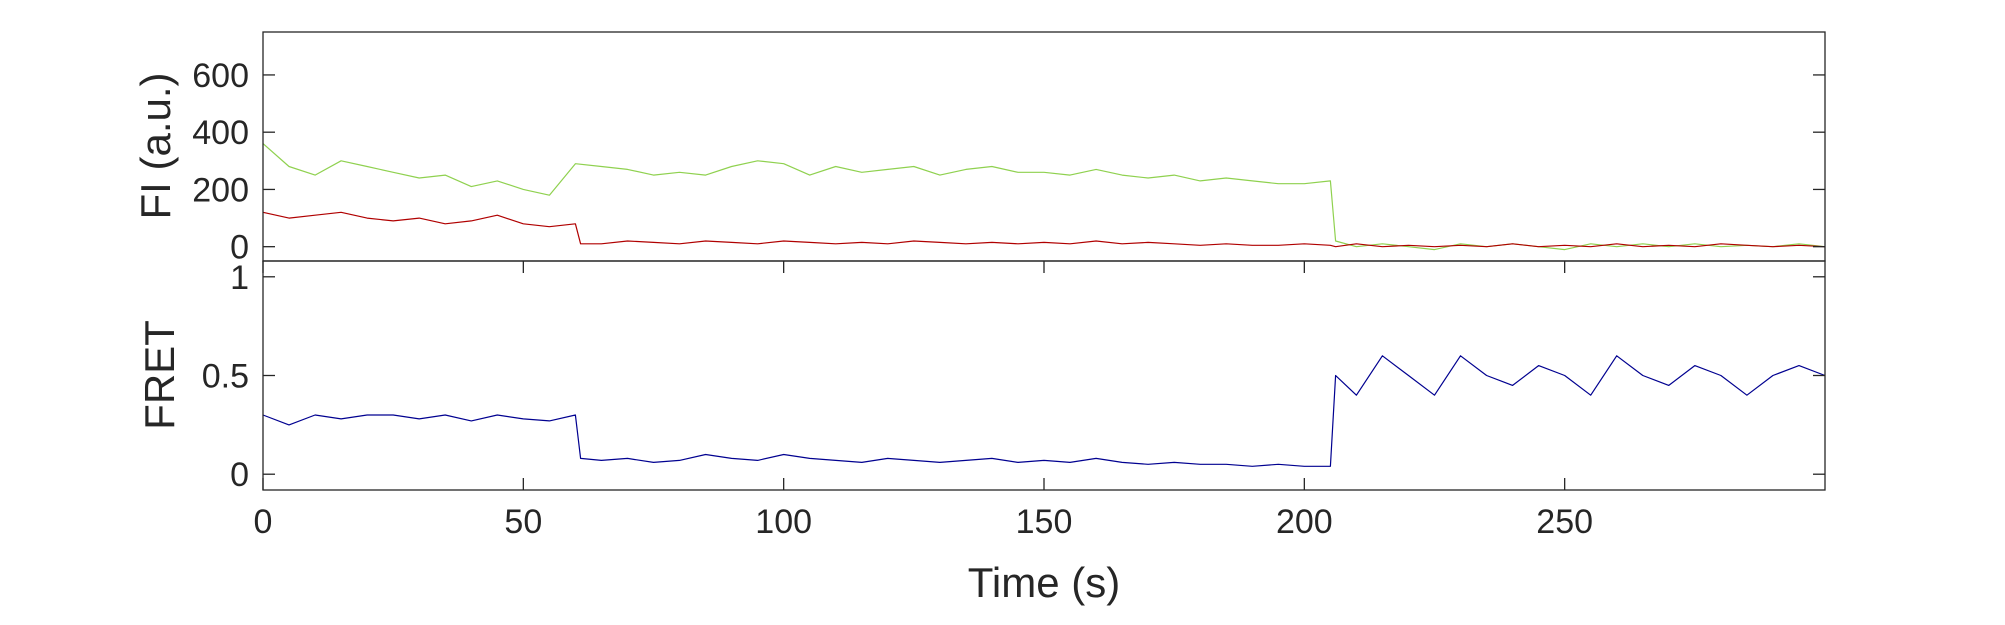 Image resolution: width=2005 pixels, height=625 pixels. I want to click on fret-ytick-label: 0, so click(239, 475).